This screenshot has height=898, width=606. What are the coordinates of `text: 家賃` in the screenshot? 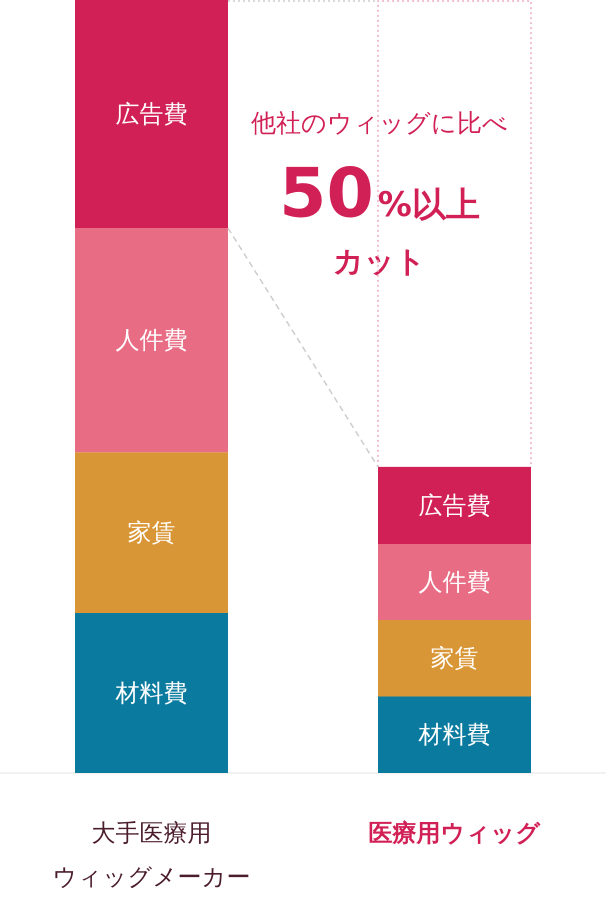 It's located at (152, 532).